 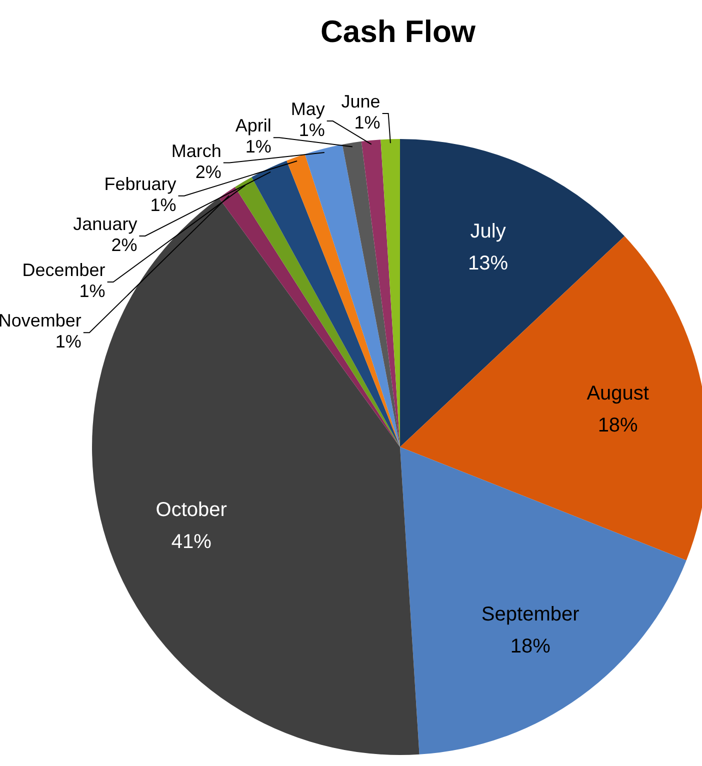 I want to click on slice-label: October, so click(x=192, y=510).